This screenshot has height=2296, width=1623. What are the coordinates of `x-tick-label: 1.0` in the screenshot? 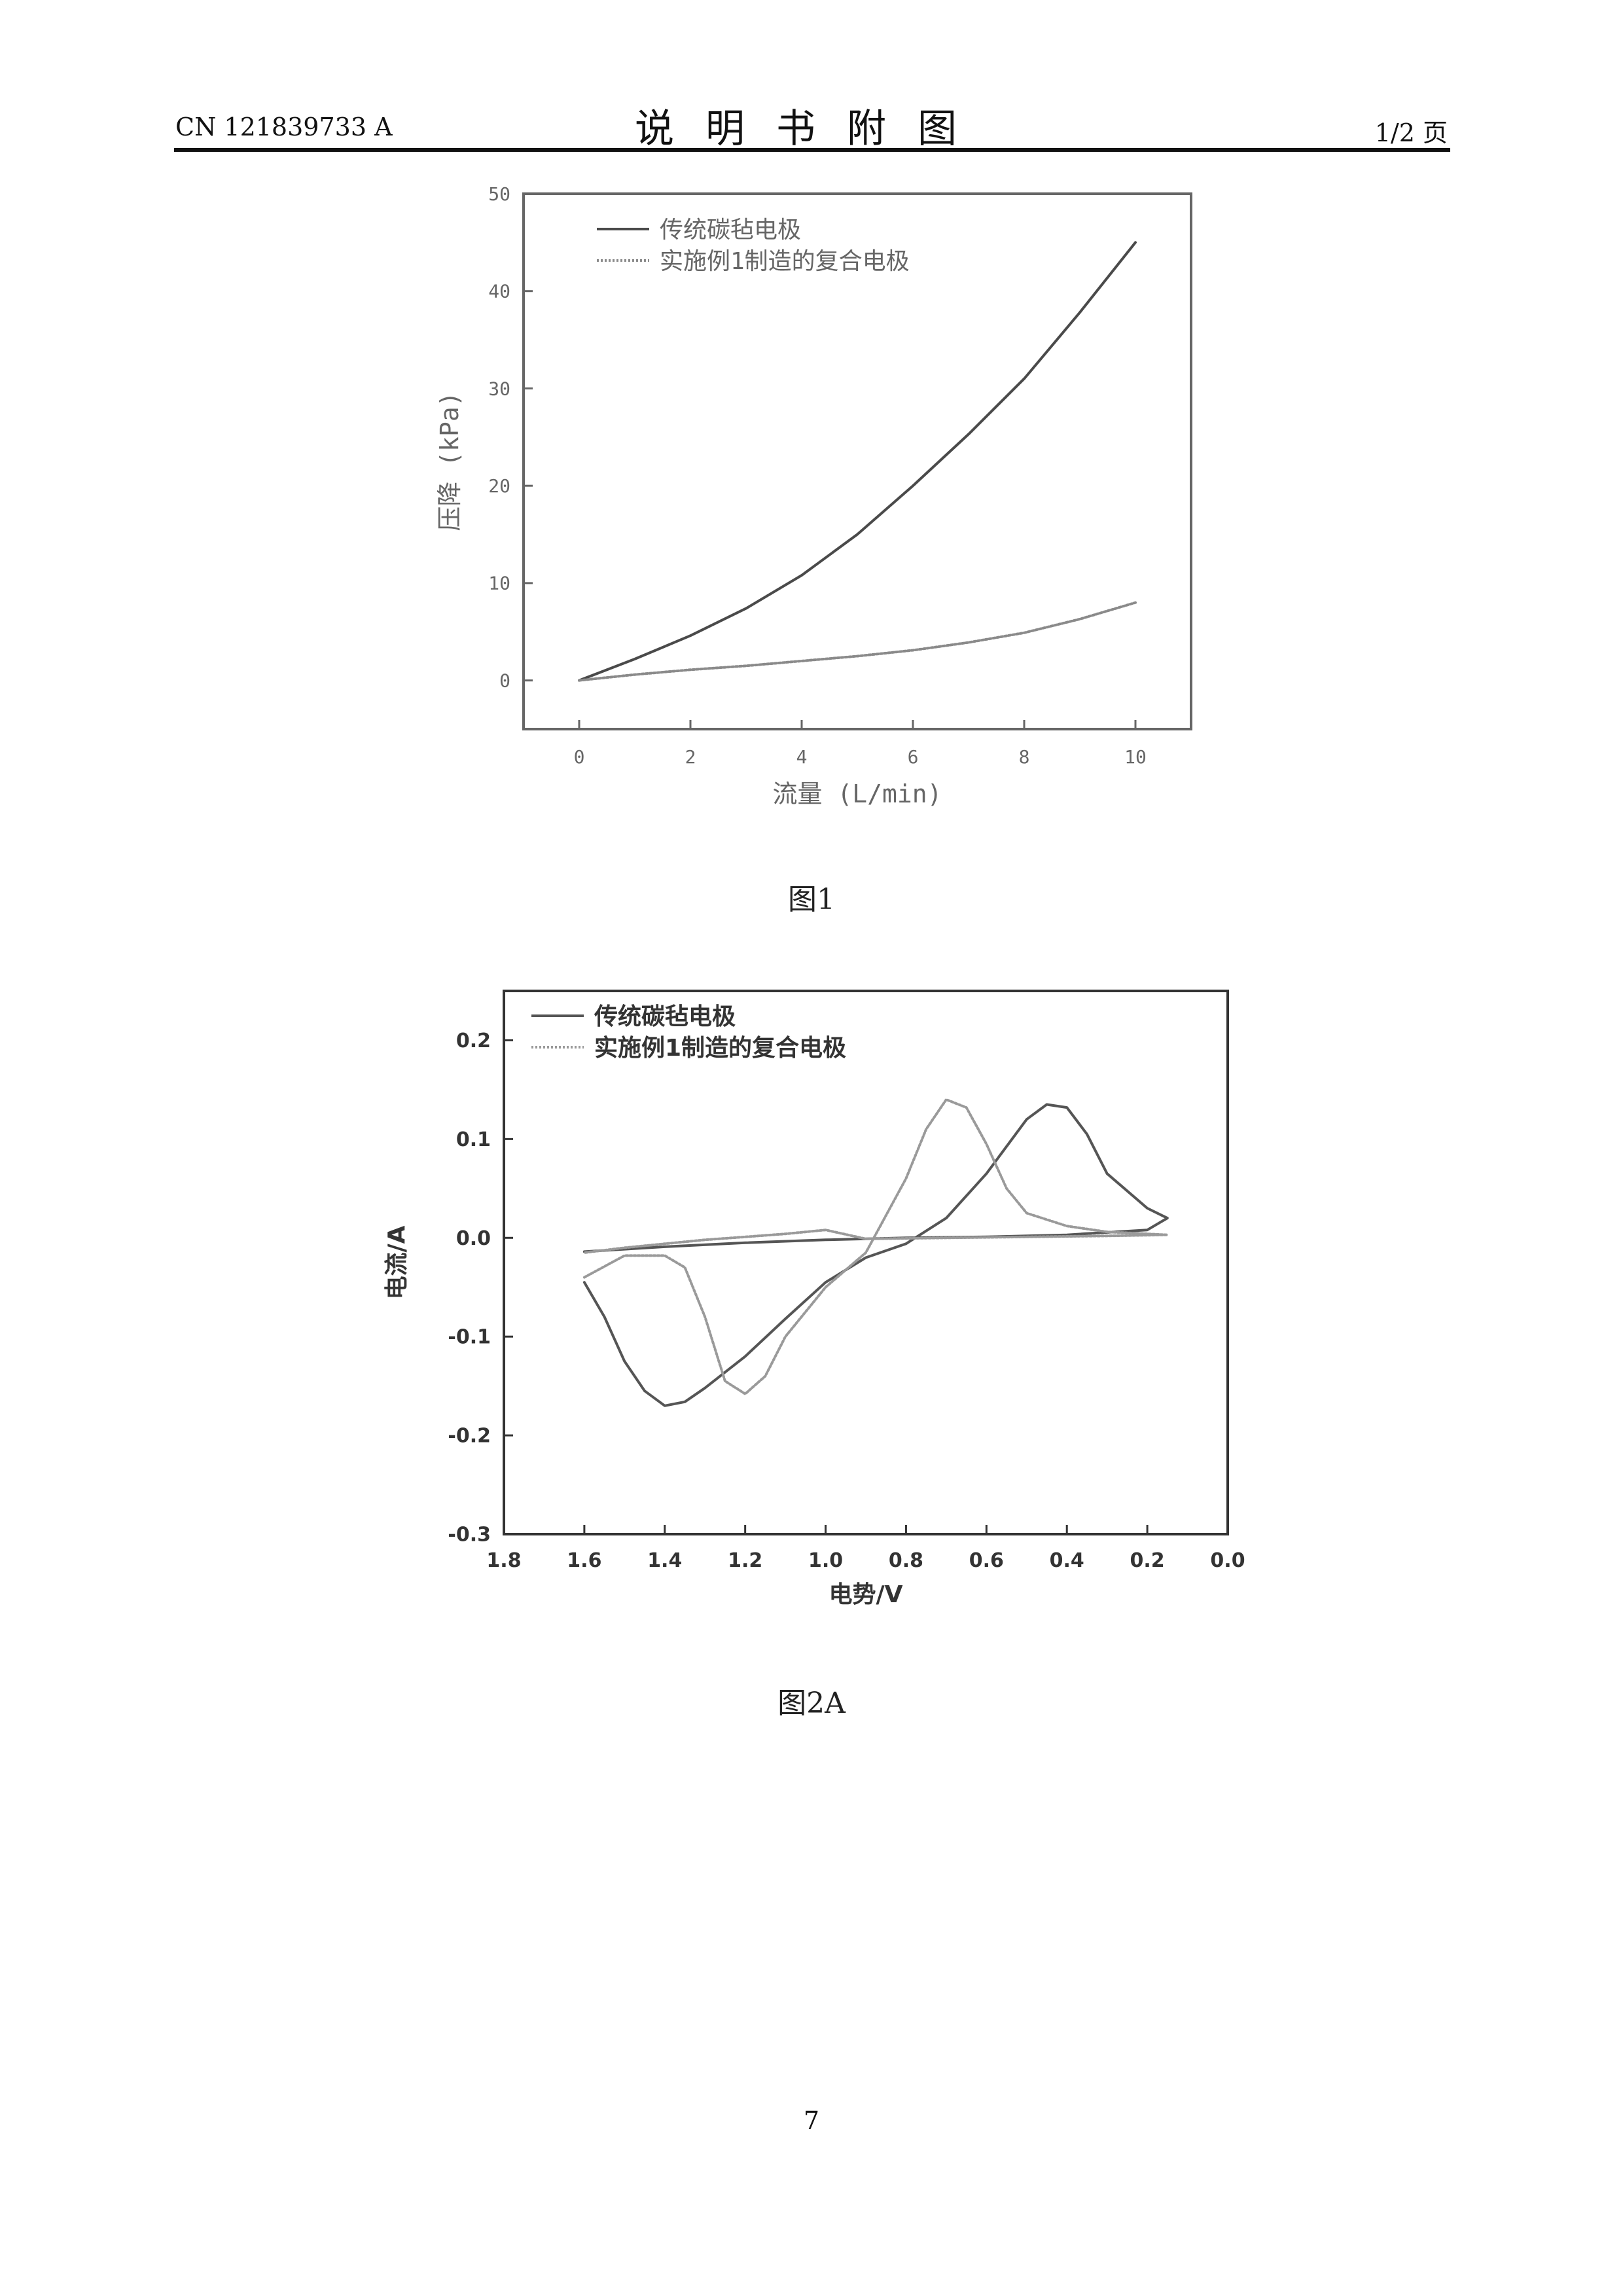 It's located at (825, 1560).